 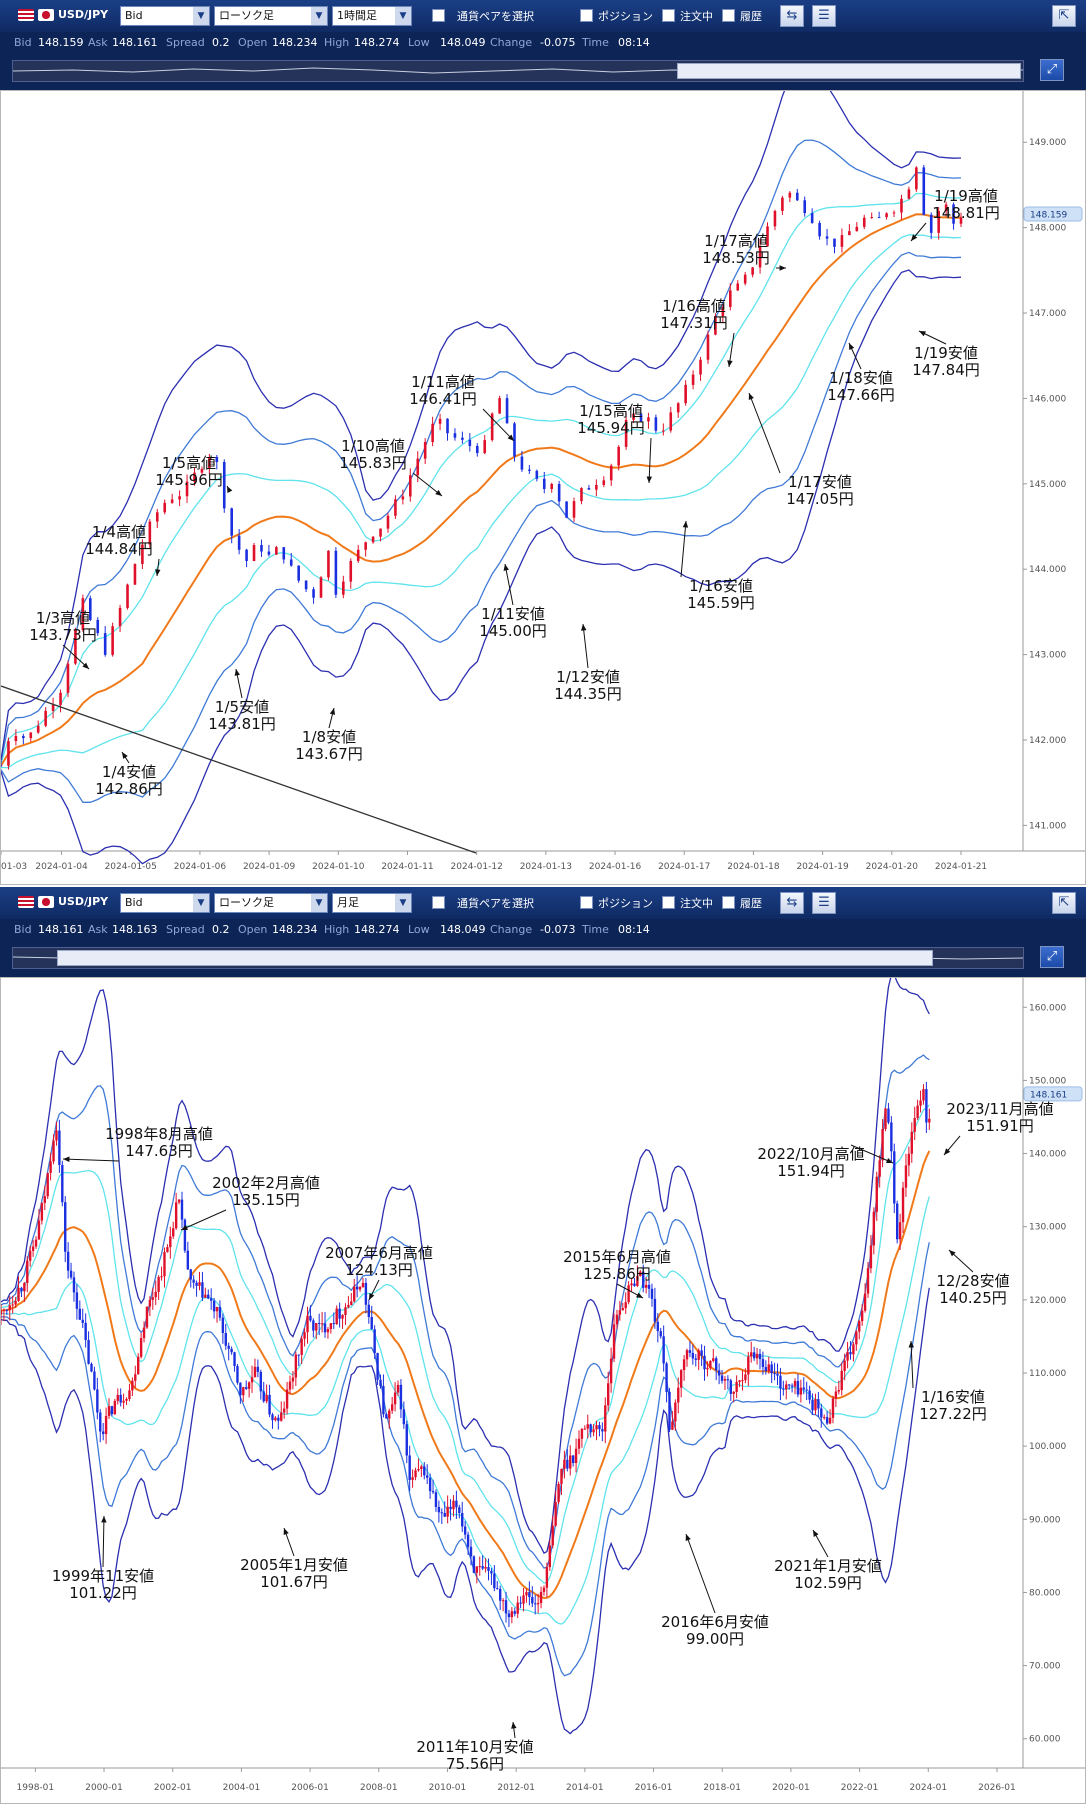 I want to click on x-tick-label: 2024-01-04, so click(x=61, y=867).